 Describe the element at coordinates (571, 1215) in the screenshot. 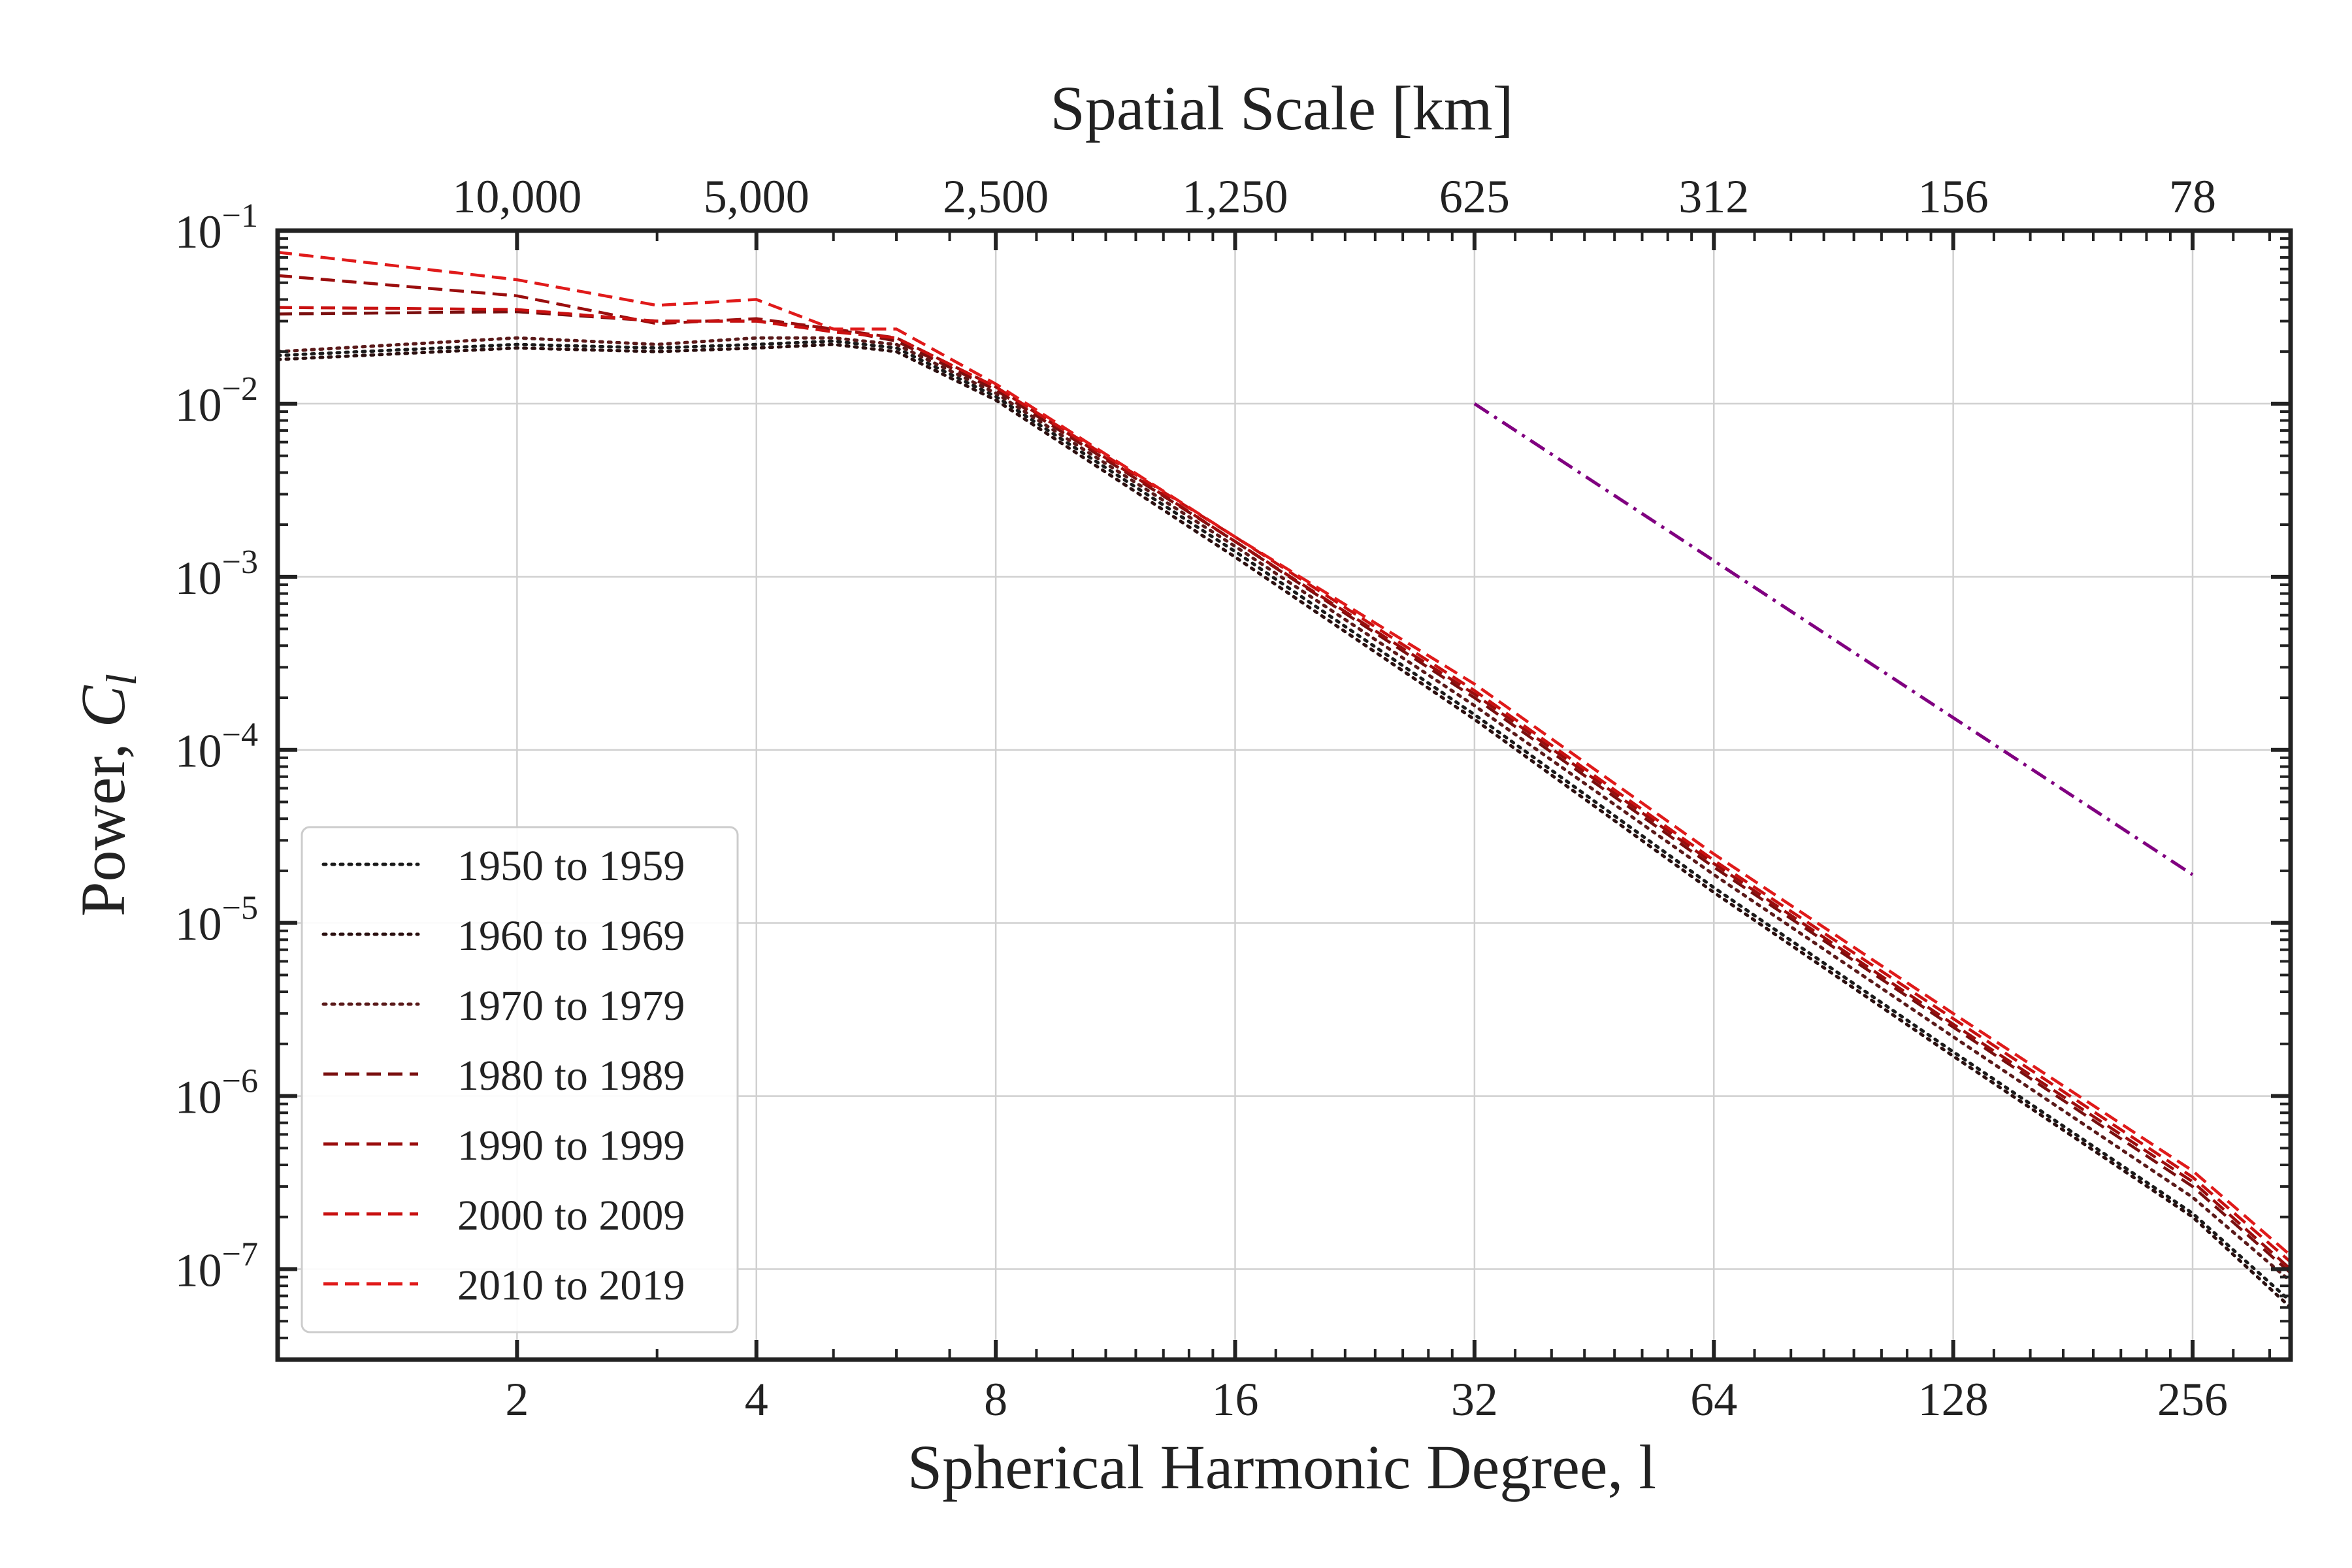

I see `legend-label: 2000 to 2009` at that location.